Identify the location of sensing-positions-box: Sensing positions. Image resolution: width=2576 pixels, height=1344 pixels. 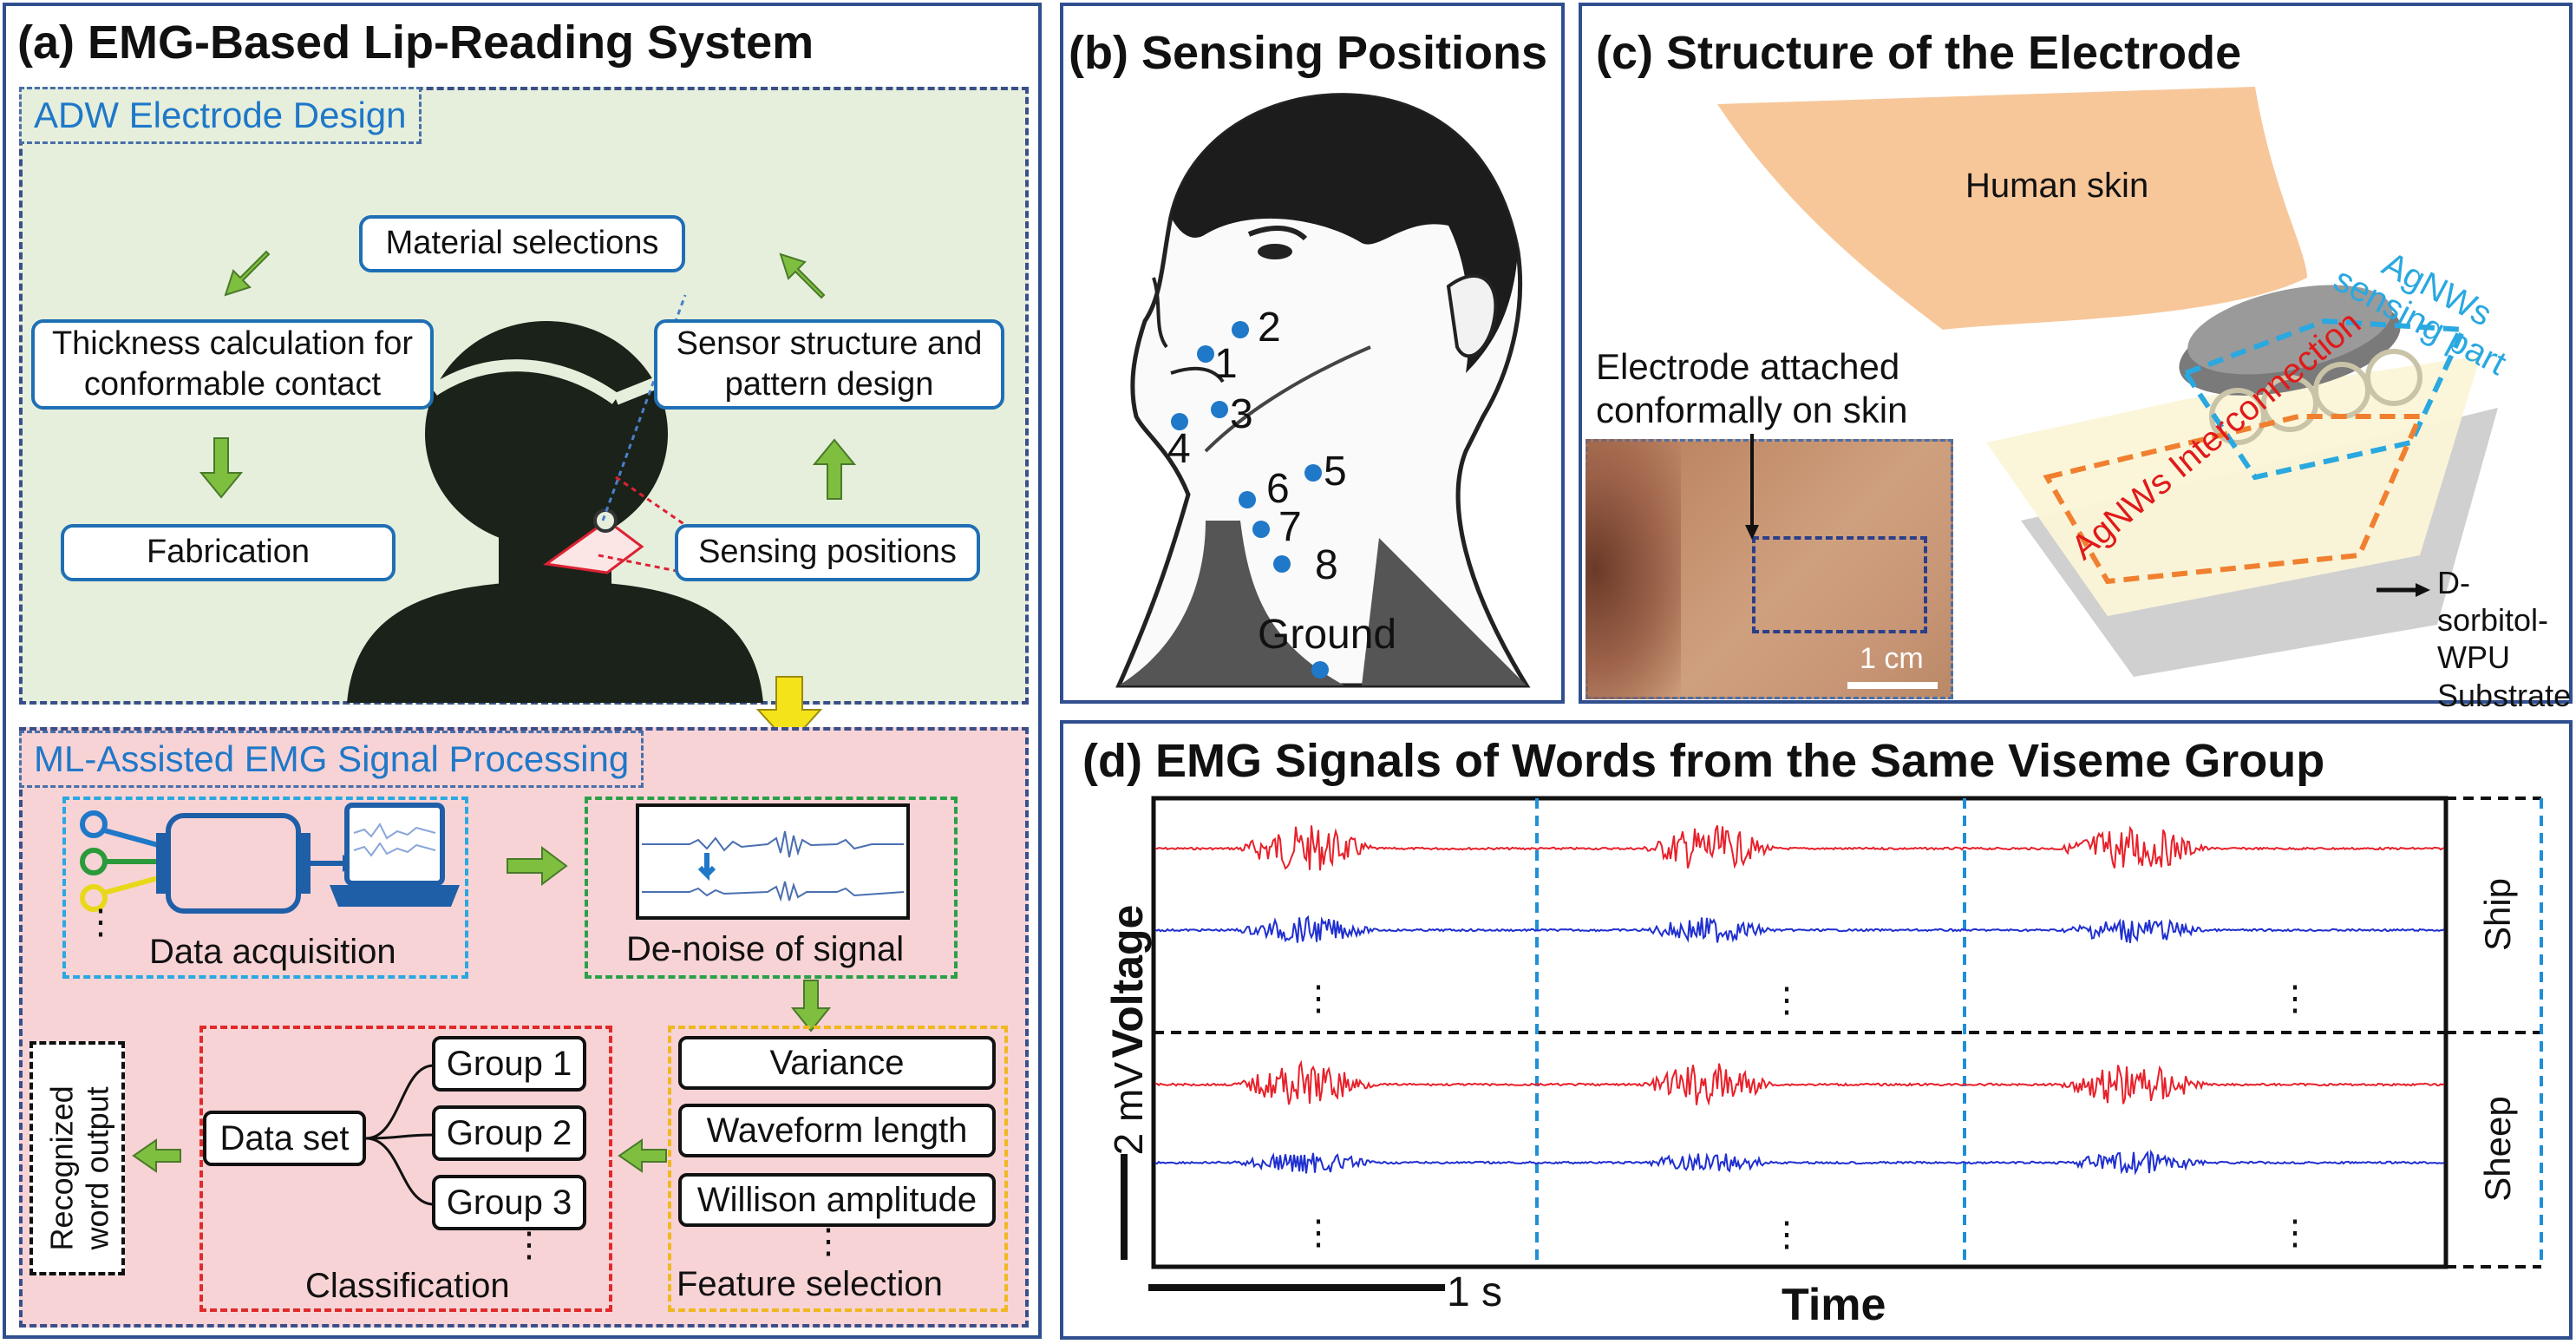
(827, 552).